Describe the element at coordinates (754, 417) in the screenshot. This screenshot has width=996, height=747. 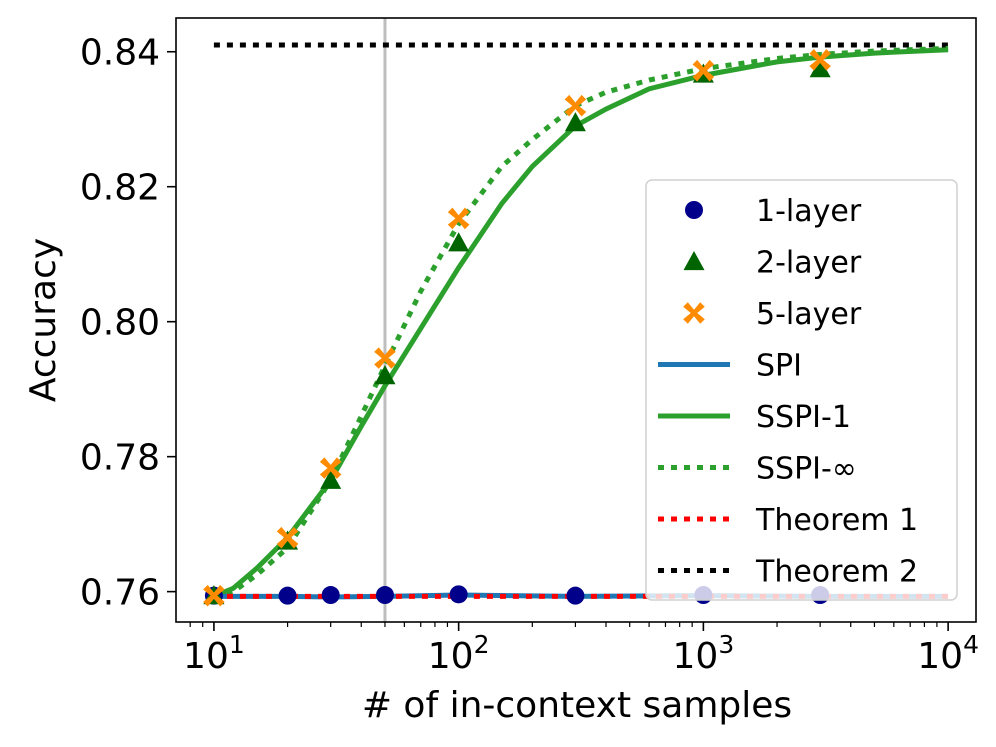
I see `legend-entry-sspi-1: SSPI-1` at that location.